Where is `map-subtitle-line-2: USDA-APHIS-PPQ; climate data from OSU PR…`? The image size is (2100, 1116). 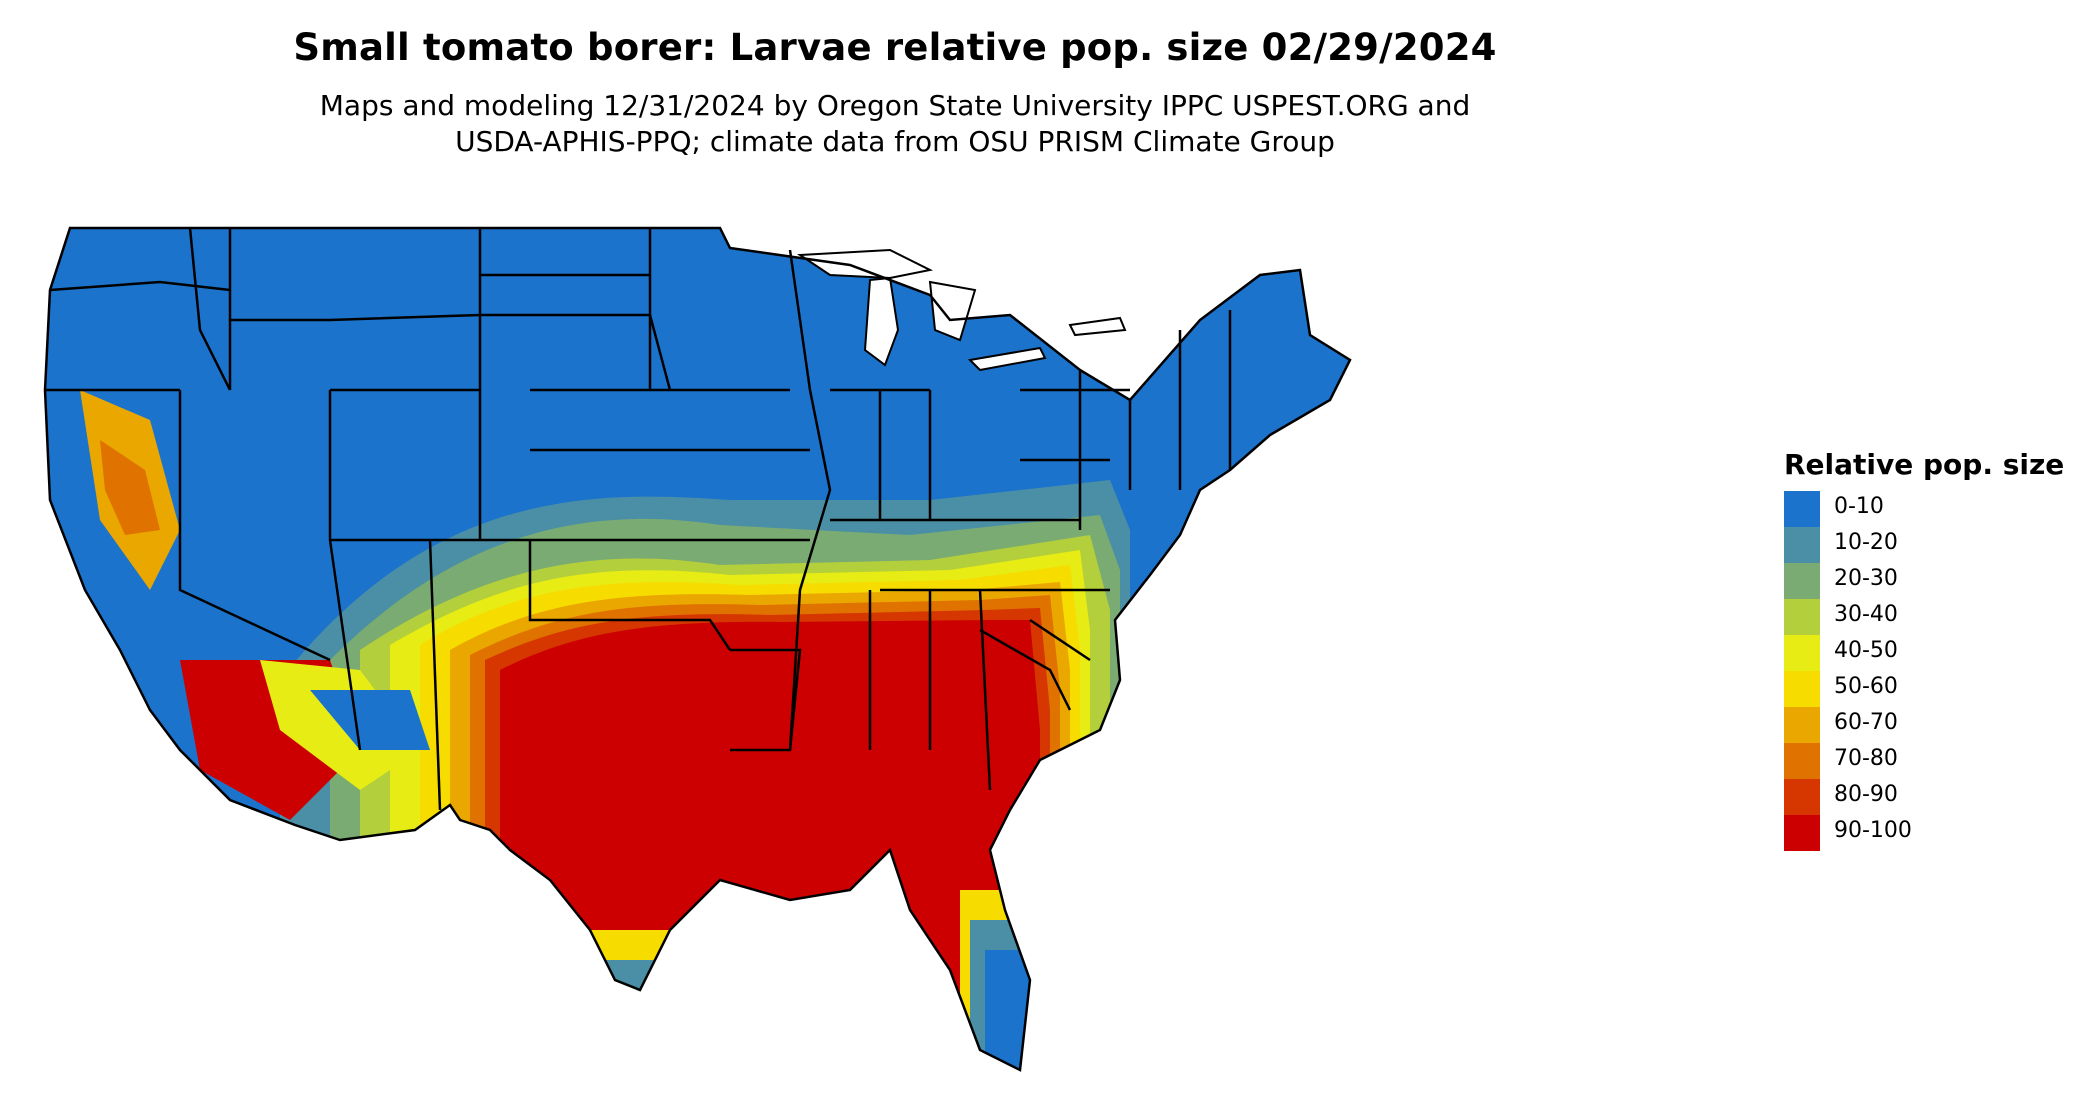 map-subtitle-line-2: USDA-APHIS-PPQ; climate data from OSU PR… is located at coordinates (895, 141).